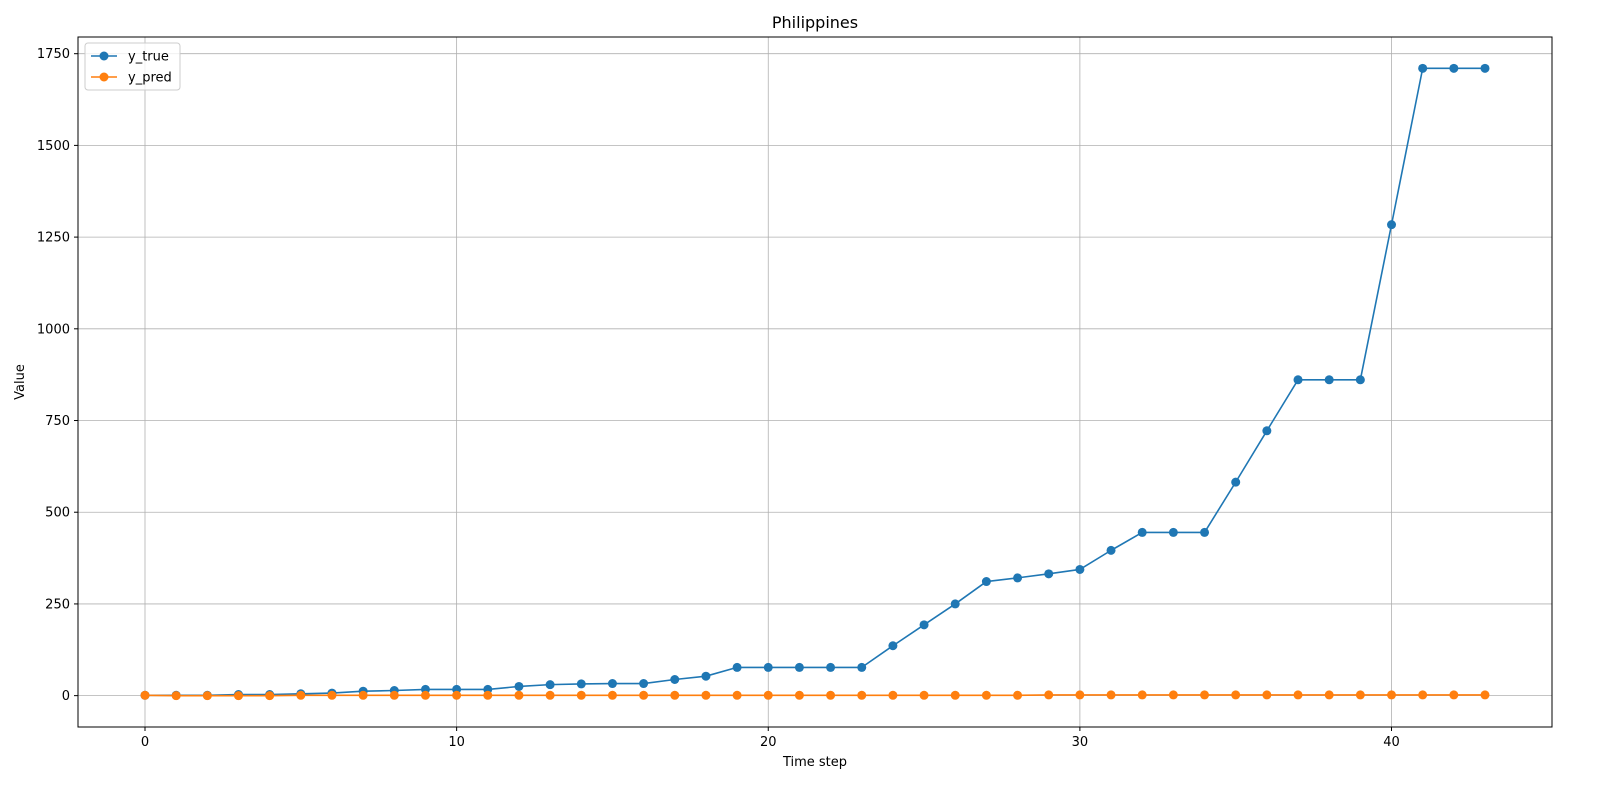 Image resolution: width=1600 pixels, height=800 pixels. What do you see at coordinates (150, 78) in the screenshot?
I see `legend-label: y_pred` at bounding box center [150, 78].